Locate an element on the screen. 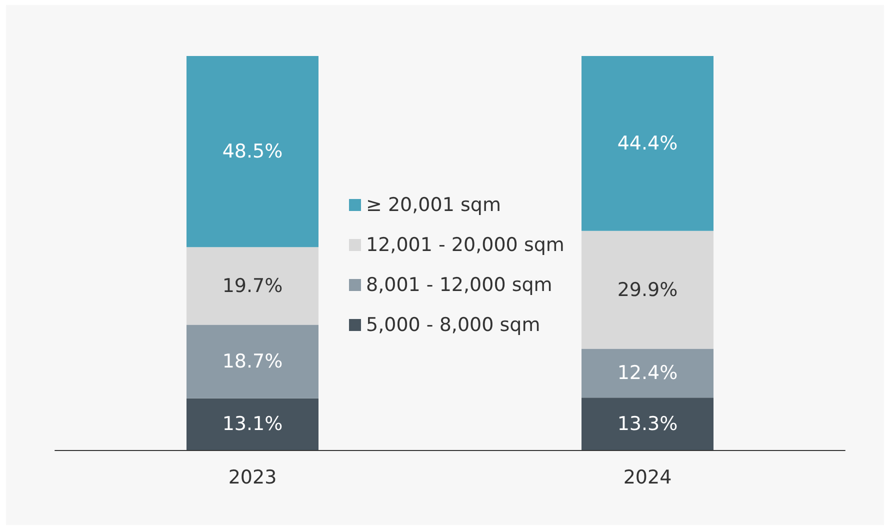  x-tick-label: 2024 is located at coordinates (647, 477).